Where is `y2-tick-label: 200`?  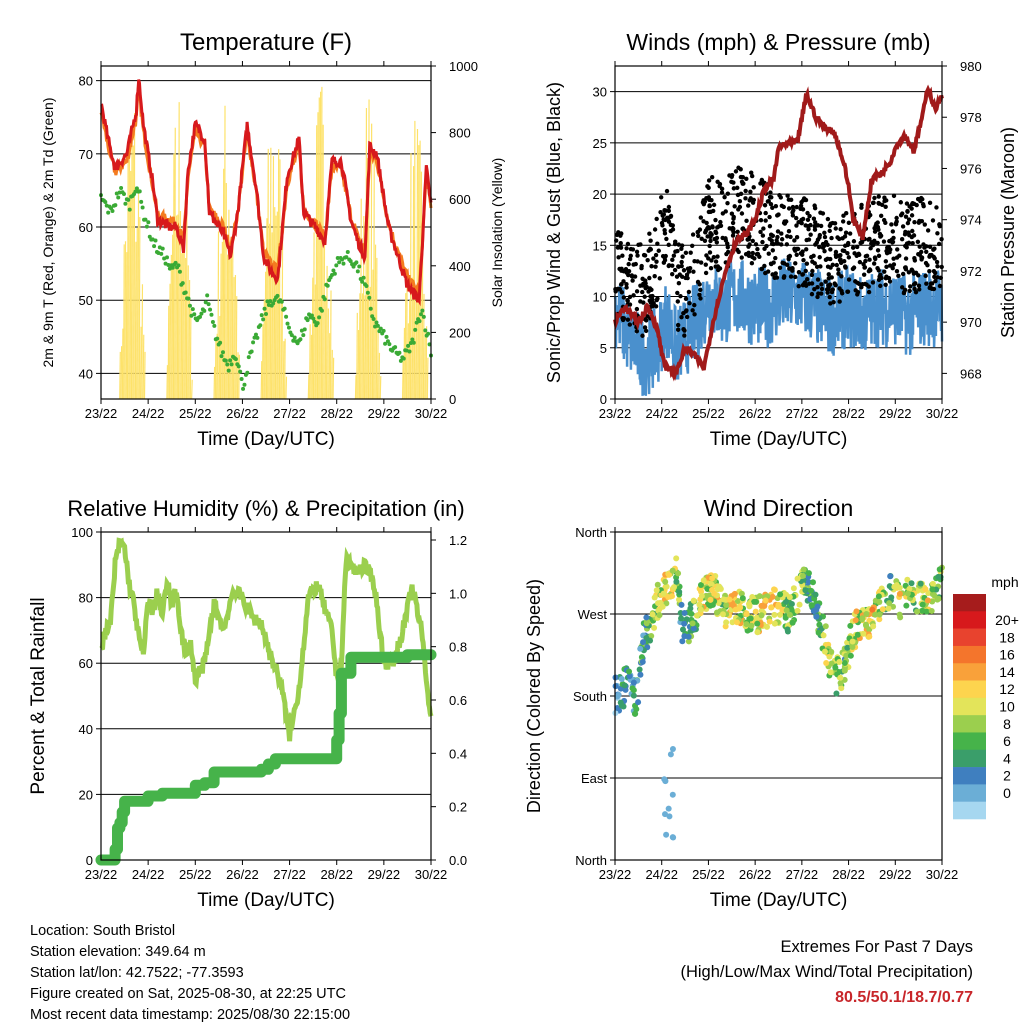 y2-tick-label: 200 is located at coordinates (460, 332).